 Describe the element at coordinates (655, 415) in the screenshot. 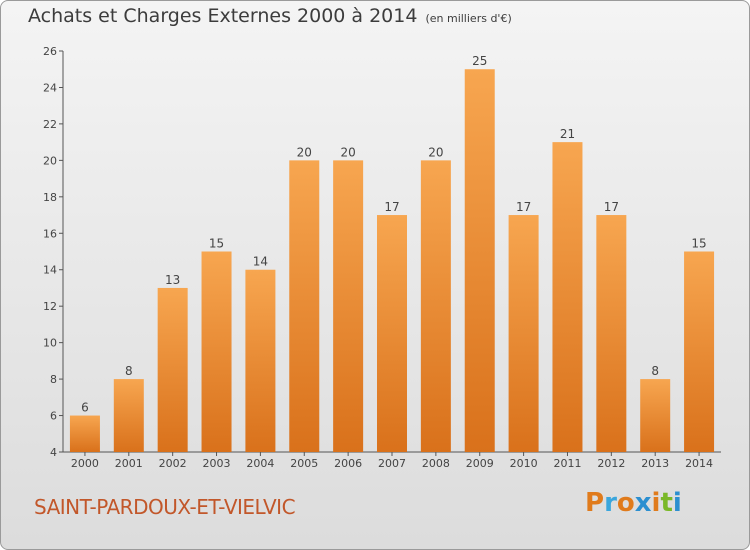

I see `bar-2013` at that location.